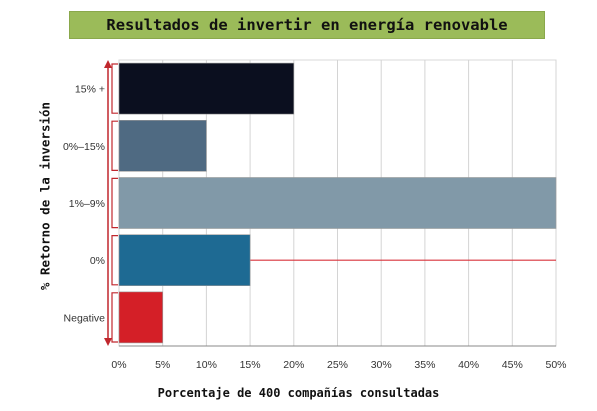 This screenshot has height=411, width=597. I want to click on y-tick-label: 15% +, so click(90, 90).